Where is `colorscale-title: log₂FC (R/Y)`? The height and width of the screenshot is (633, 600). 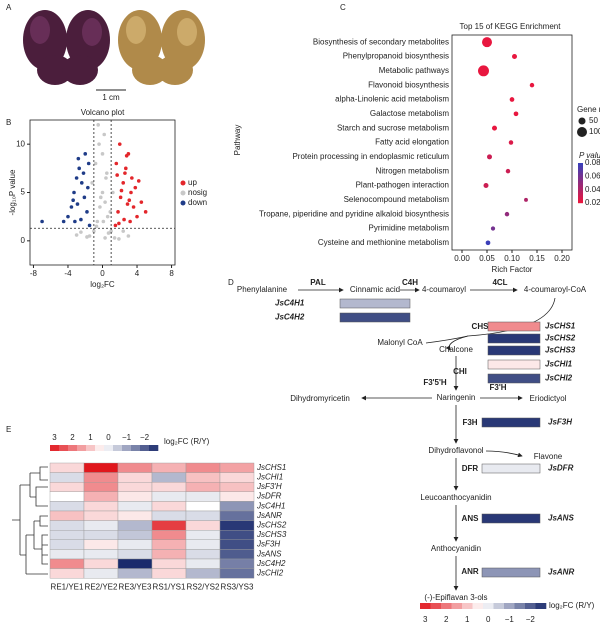 colorscale-title: log₂FC (R/Y) is located at coordinates (572, 605).